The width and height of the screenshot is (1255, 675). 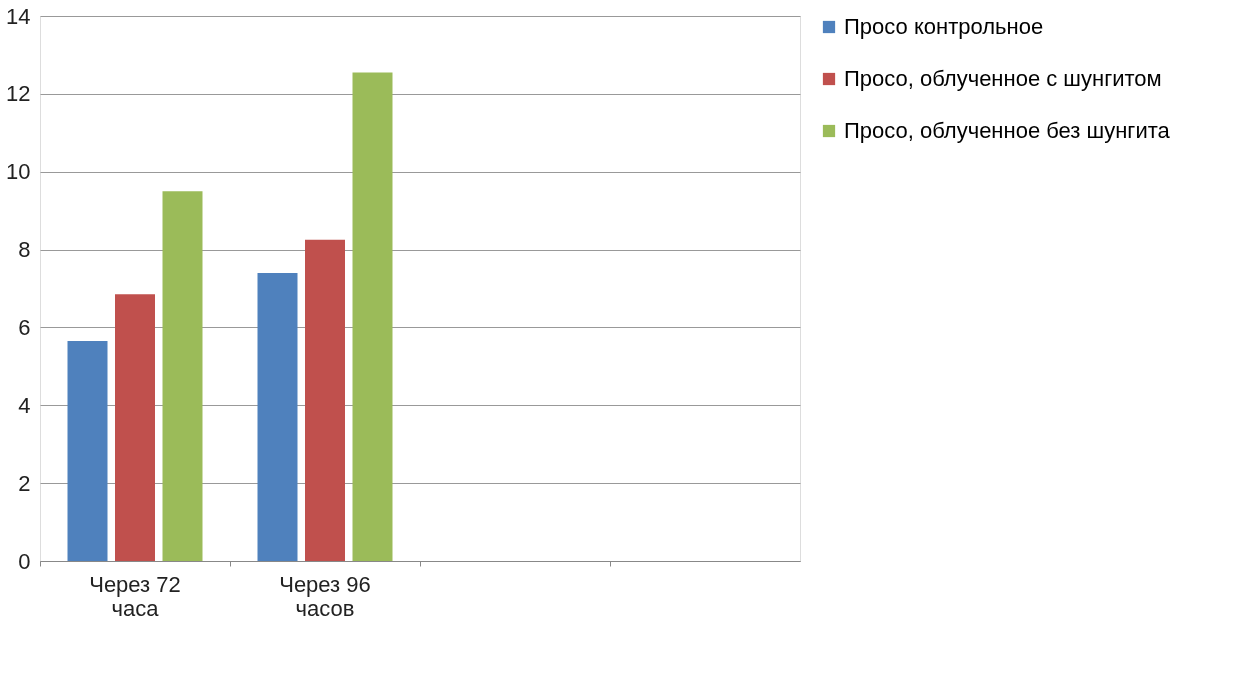 I want to click on y-tick-label: 2, so click(x=24, y=483).